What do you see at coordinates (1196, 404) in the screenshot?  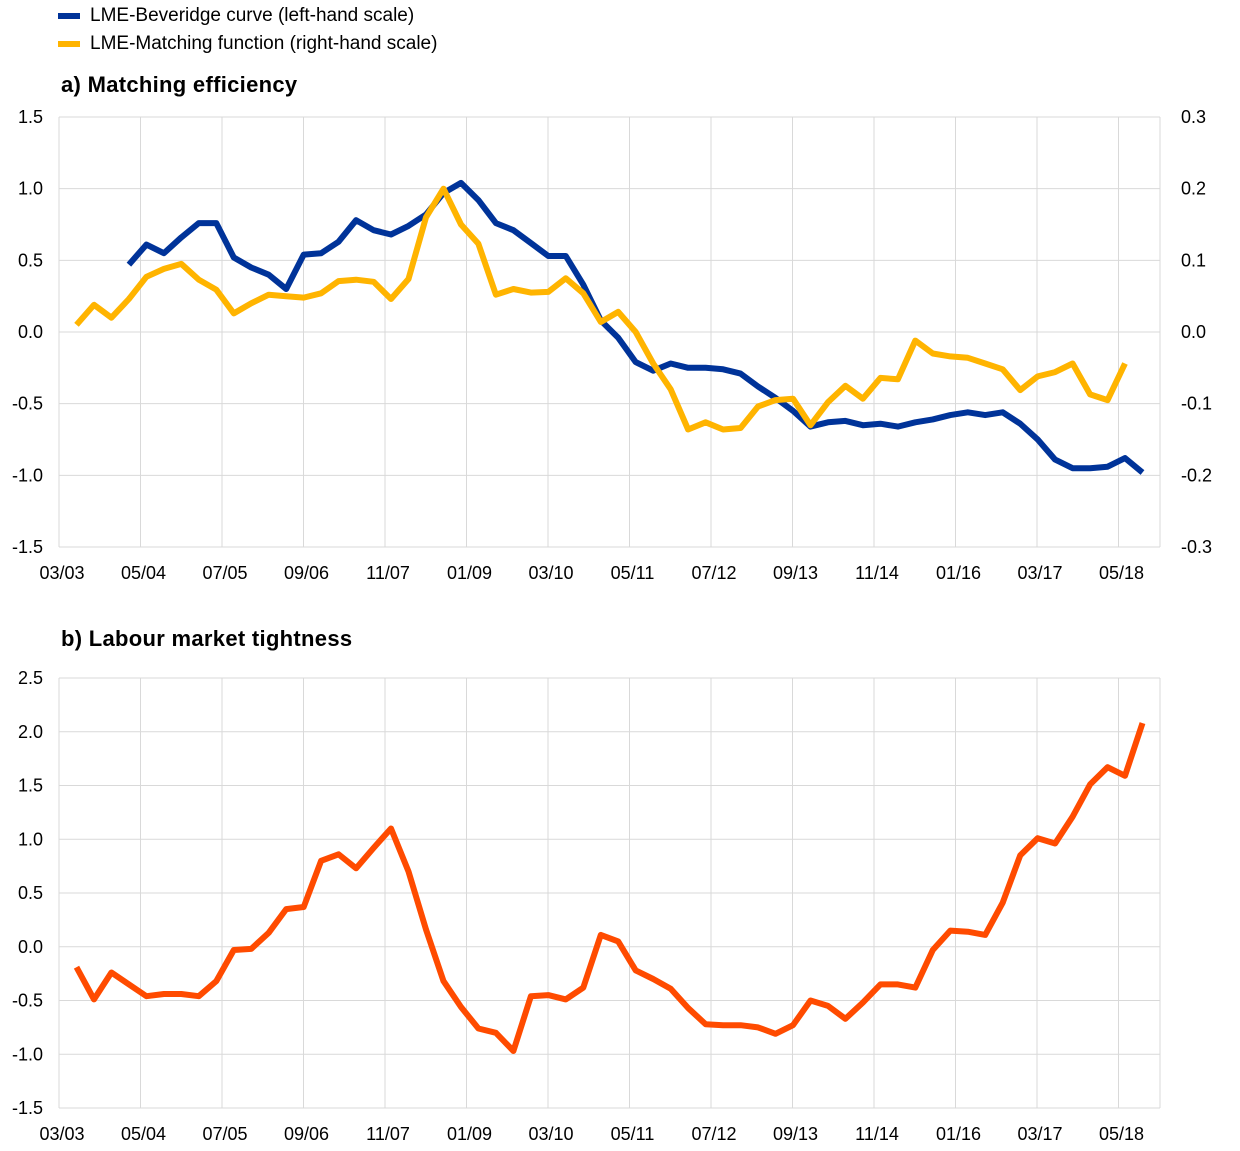 I see `y-right-tick-label: -0.1` at bounding box center [1196, 404].